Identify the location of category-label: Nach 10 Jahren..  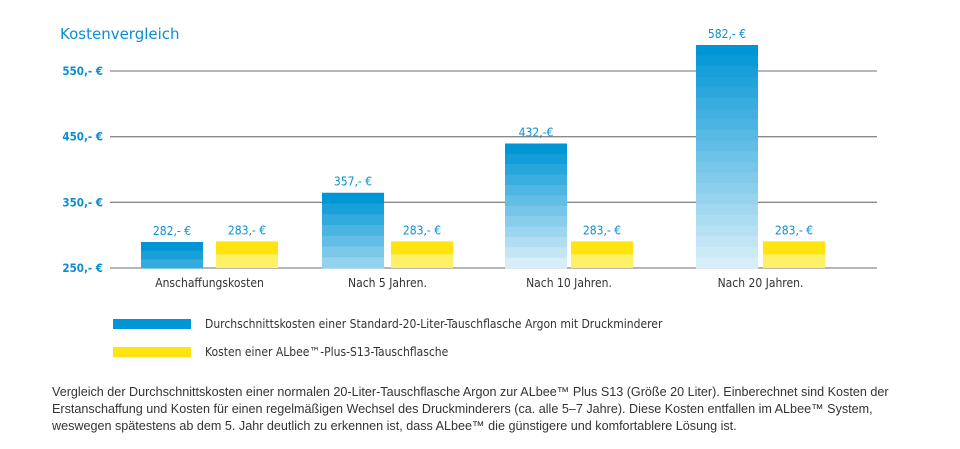
(569, 283).